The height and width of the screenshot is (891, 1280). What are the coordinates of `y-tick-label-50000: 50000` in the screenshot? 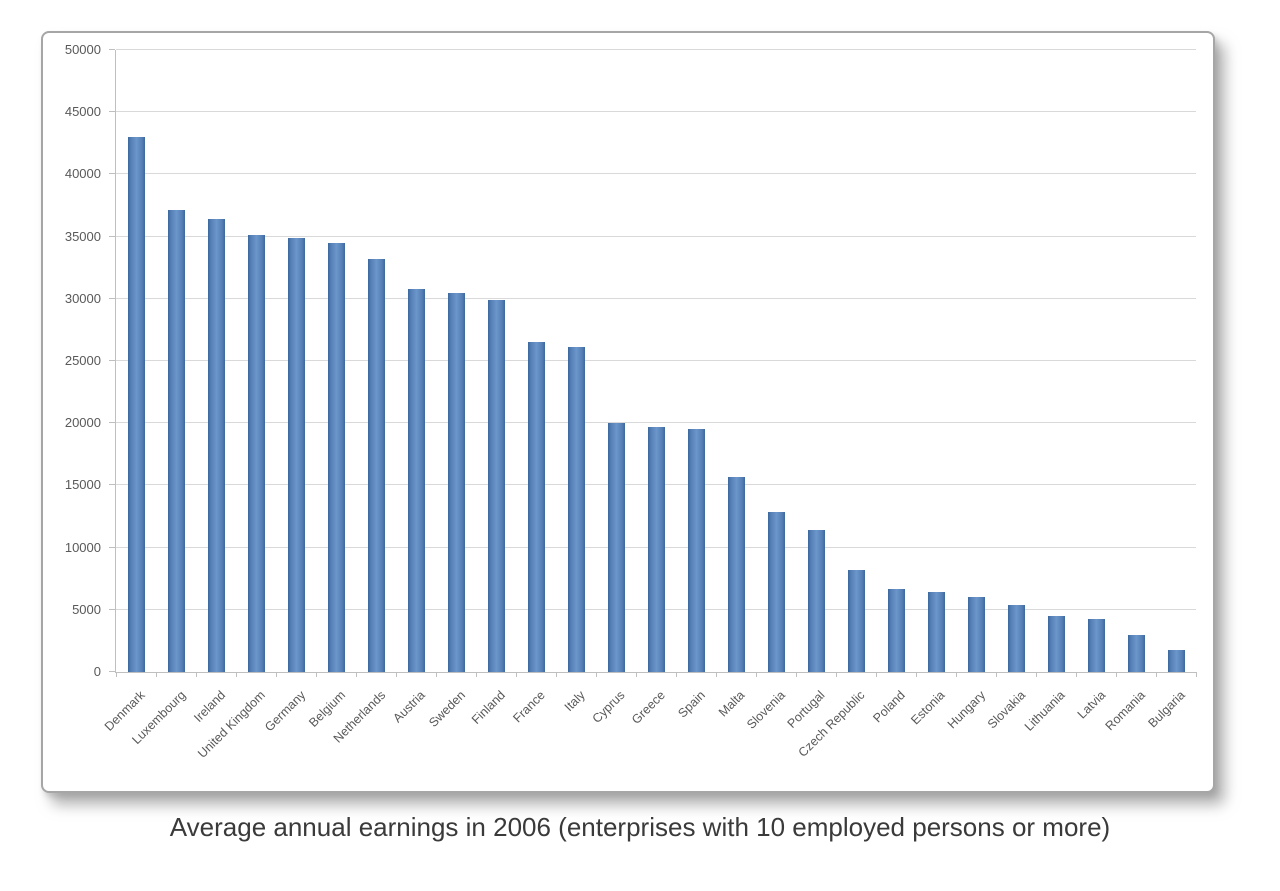 It's located at (82, 49).